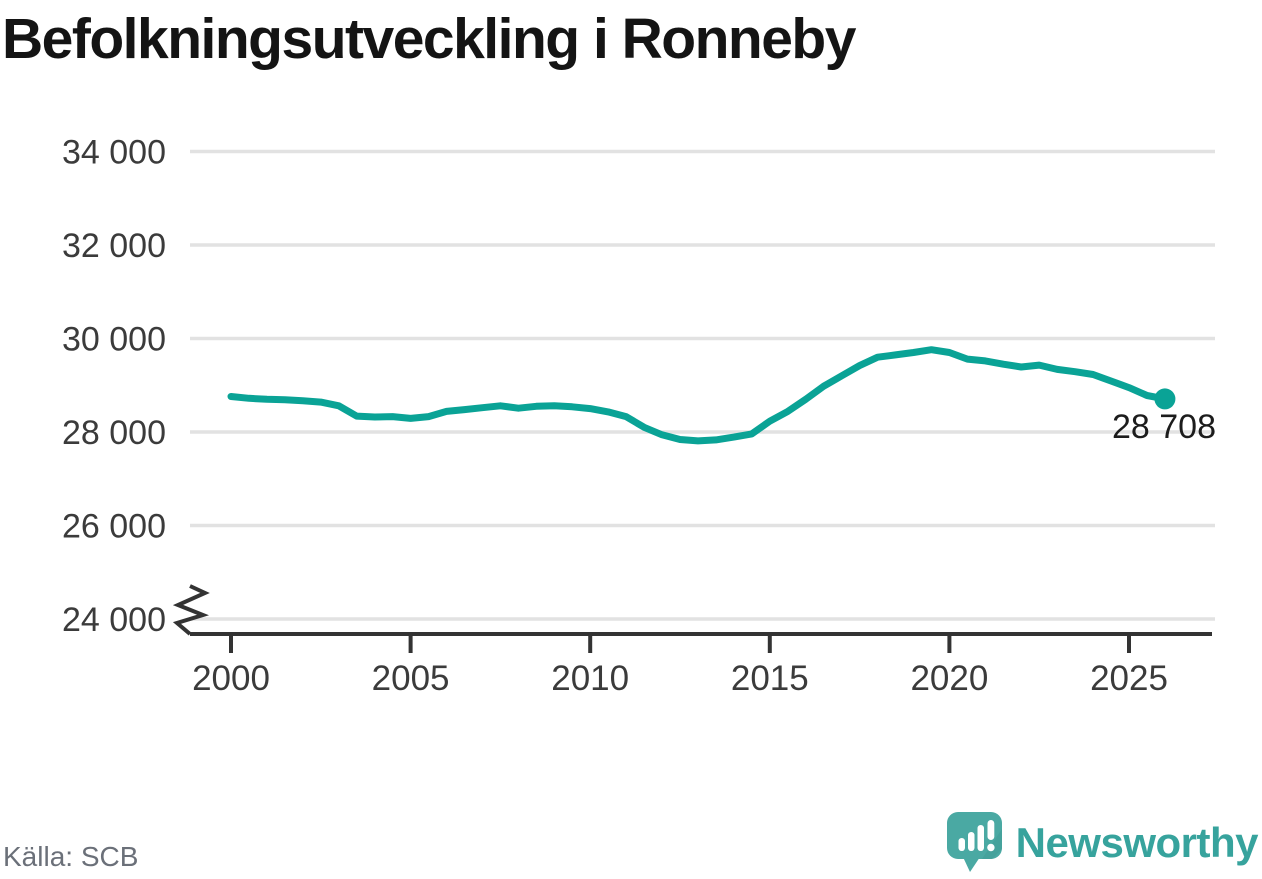  What do you see at coordinates (949, 678) in the screenshot?
I see `x-axis-tick-label: 2020` at bounding box center [949, 678].